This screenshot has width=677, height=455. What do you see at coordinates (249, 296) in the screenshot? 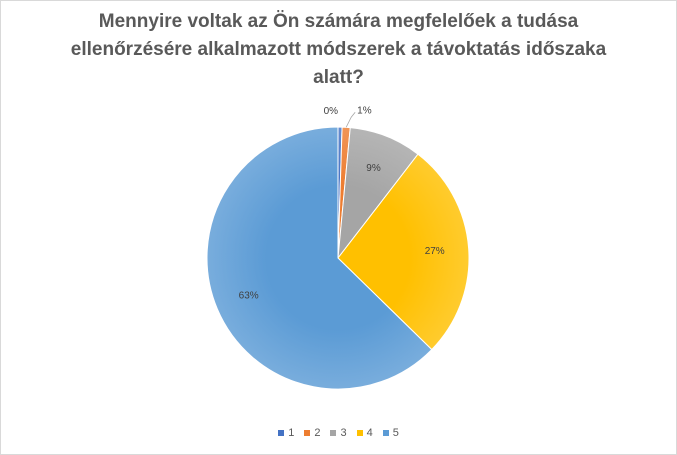
I see `data-label-5: 63%` at bounding box center [249, 296].